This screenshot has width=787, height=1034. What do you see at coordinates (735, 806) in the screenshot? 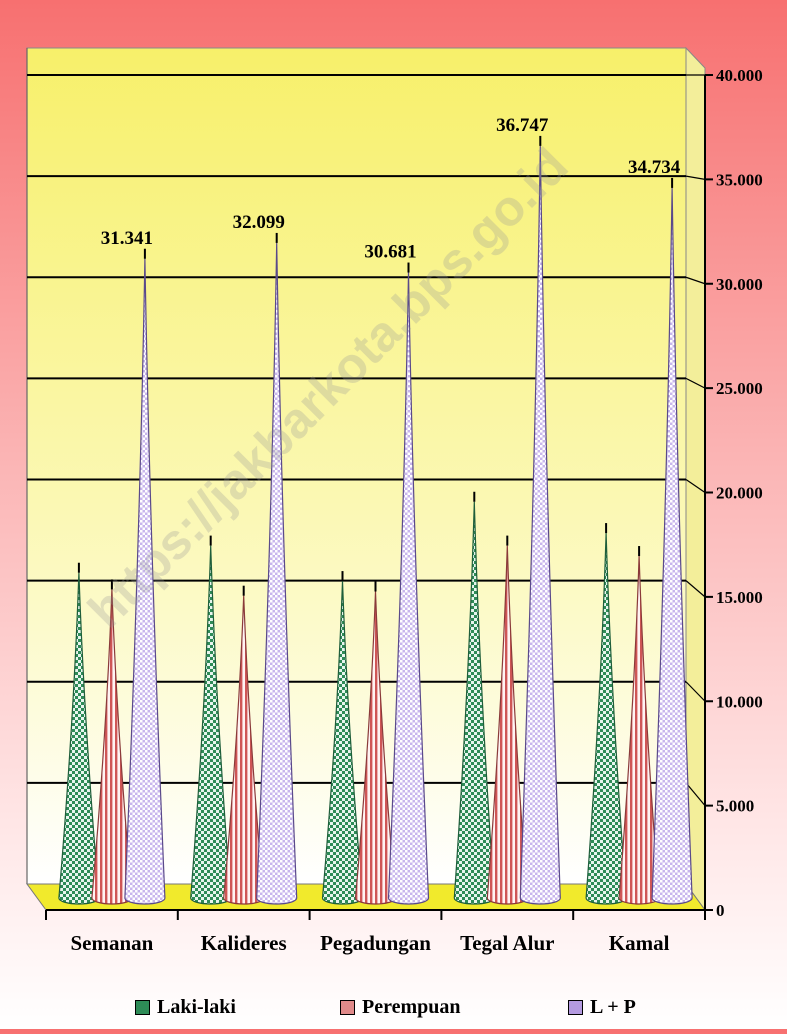
I see `y-tick-label: 5.000` at bounding box center [735, 806].